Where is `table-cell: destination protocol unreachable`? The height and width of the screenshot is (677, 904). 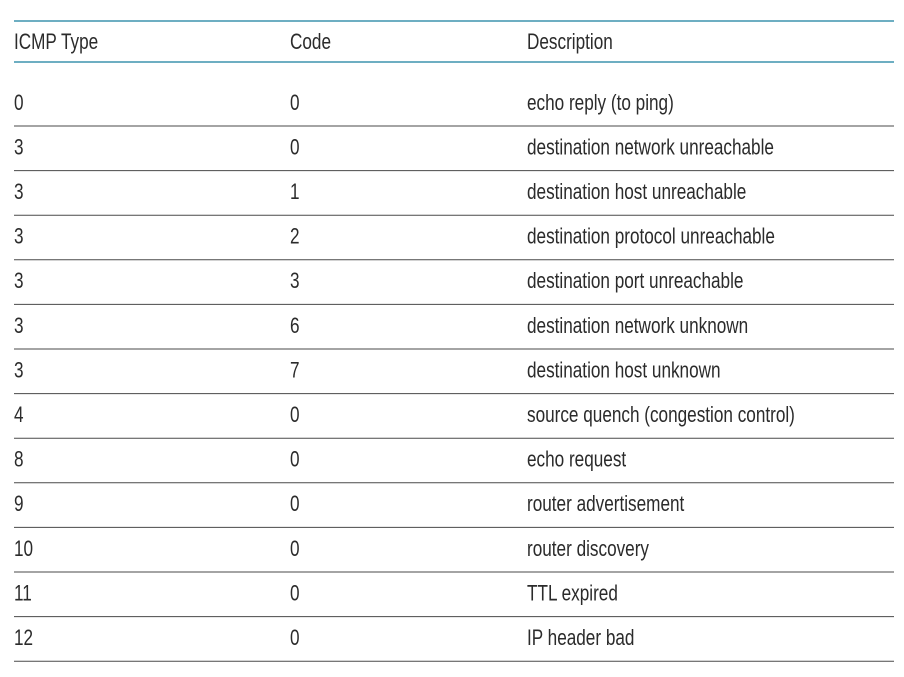 table-cell: destination protocol unreachable is located at coordinates (651, 237).